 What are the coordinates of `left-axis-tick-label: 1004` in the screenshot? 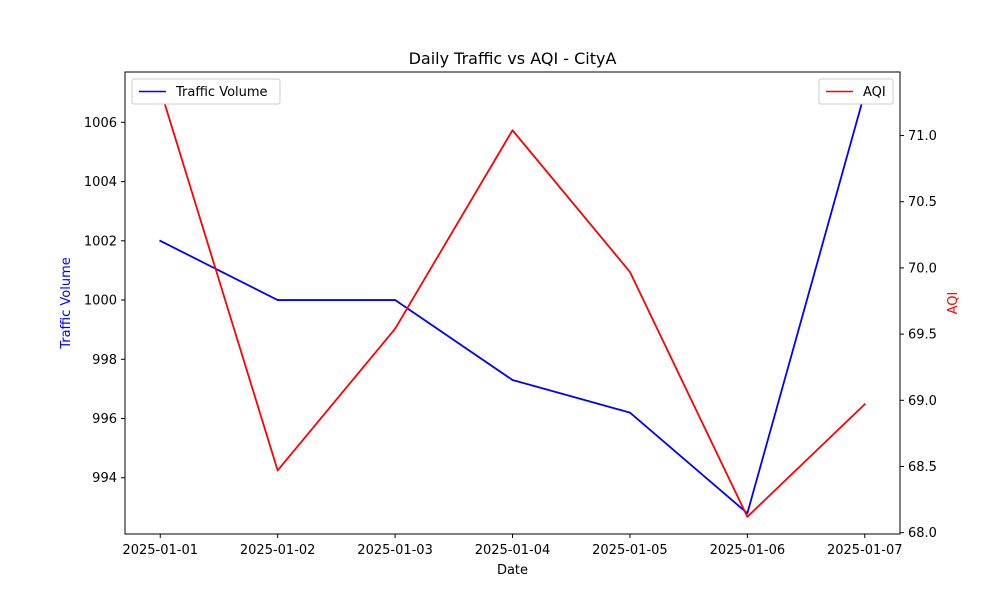 It's located at (100, 182).